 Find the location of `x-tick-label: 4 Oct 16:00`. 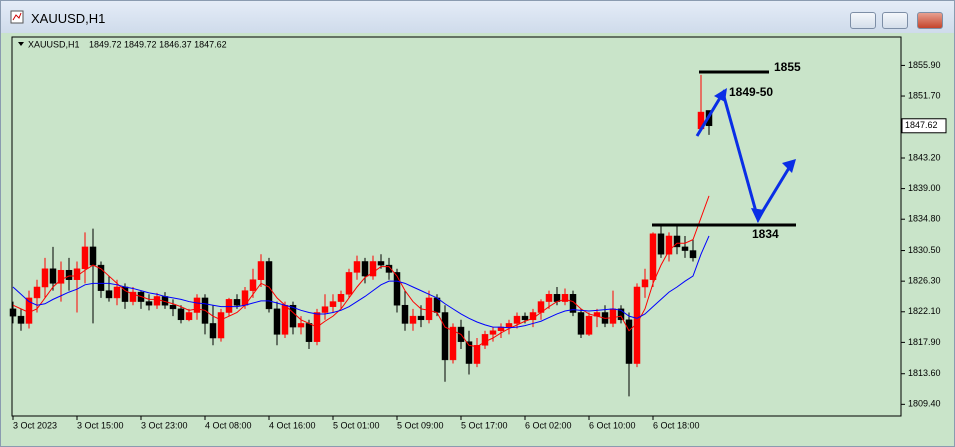

x-tick-label: 4 Oct 16:00 is located at coordinates (292, 425).